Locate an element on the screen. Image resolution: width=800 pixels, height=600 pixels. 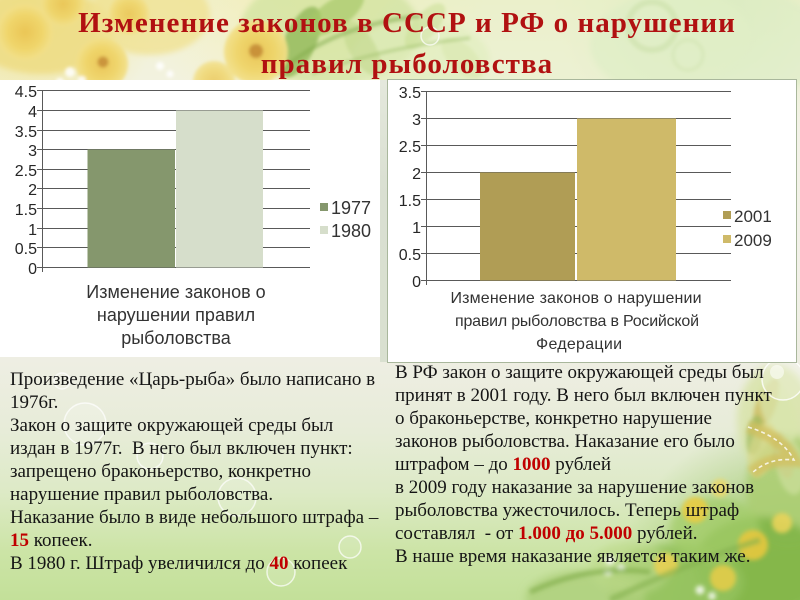
svg-text: 2009 is located at coordinates (753, 240).